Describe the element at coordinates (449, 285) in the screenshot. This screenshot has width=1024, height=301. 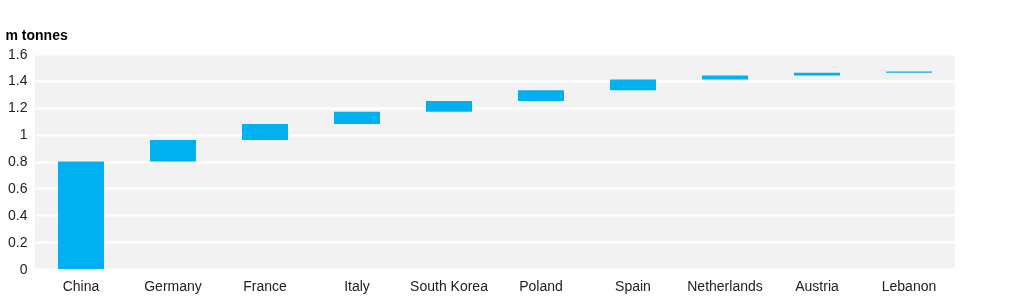
I see `x-tick-label: South Korea` at that location.